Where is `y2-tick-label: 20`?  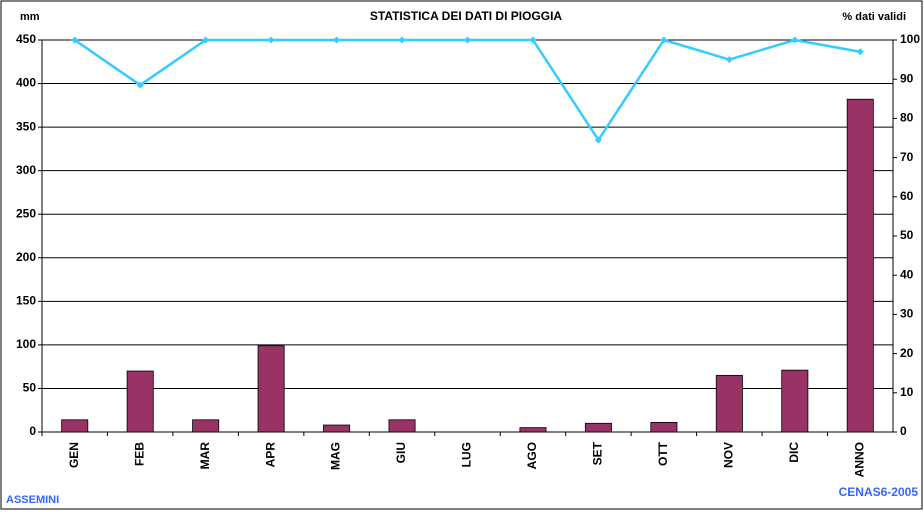
y2-tick-label: 20 is located at coordinates (907, 353).